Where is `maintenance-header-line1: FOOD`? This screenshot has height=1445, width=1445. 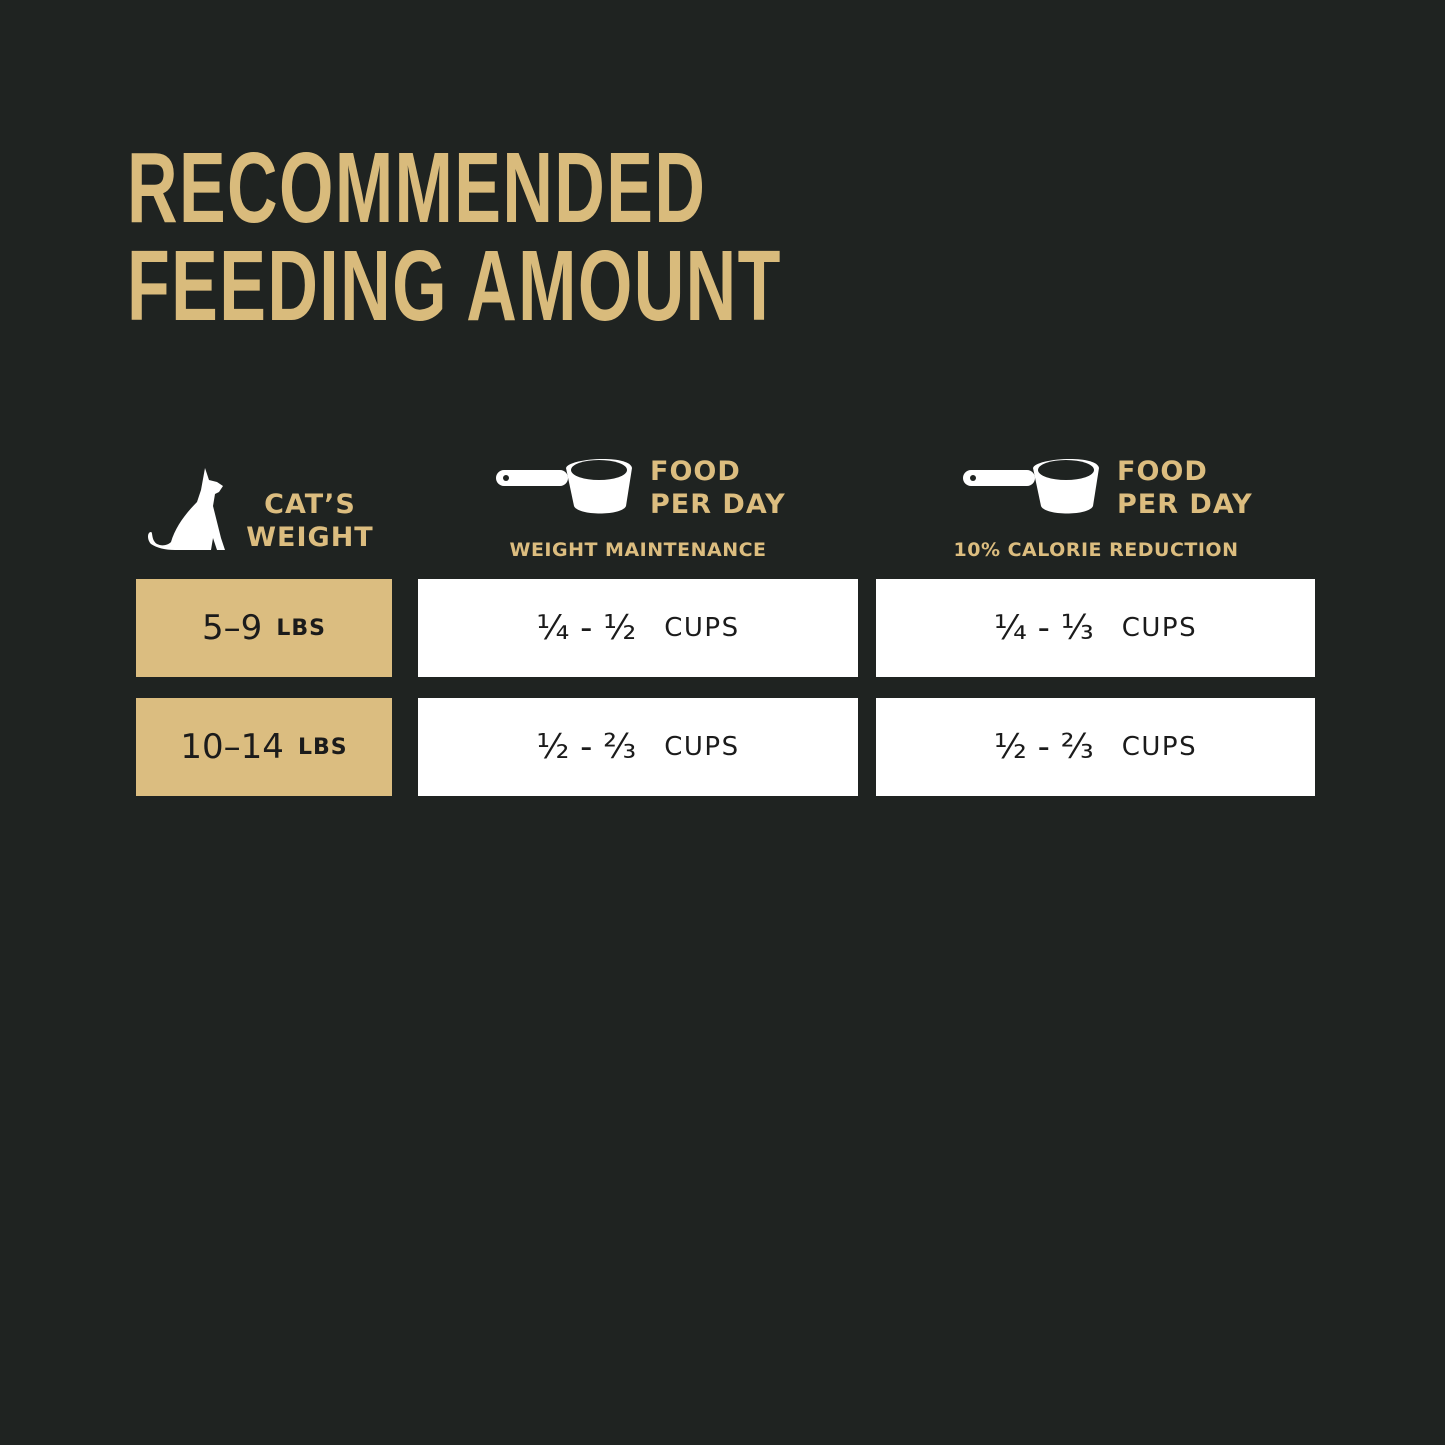 maintenance-header-line1: FOOD is located at coordinates (695, 471).